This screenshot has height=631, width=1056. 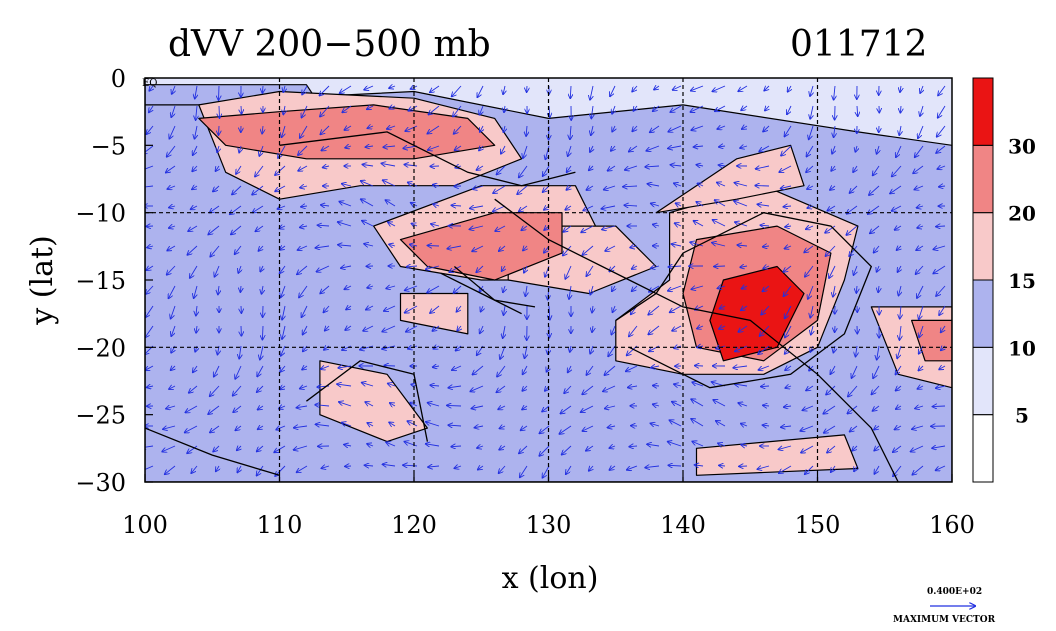 What do you see at coordinates (550, 578) in the screenshot?
I see `x-axis-label: x (lon)` at bounding box center [550, 578].